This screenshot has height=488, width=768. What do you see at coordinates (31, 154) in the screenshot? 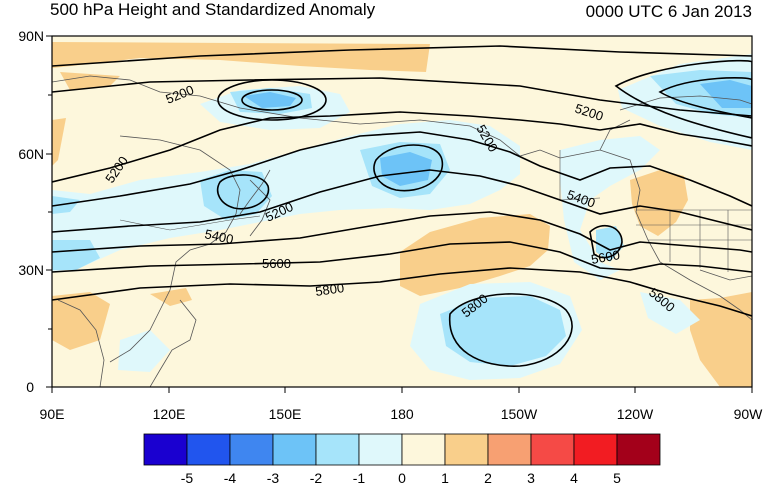
I see `lat-label-60n: 60N` at bounding box center [31, 154].